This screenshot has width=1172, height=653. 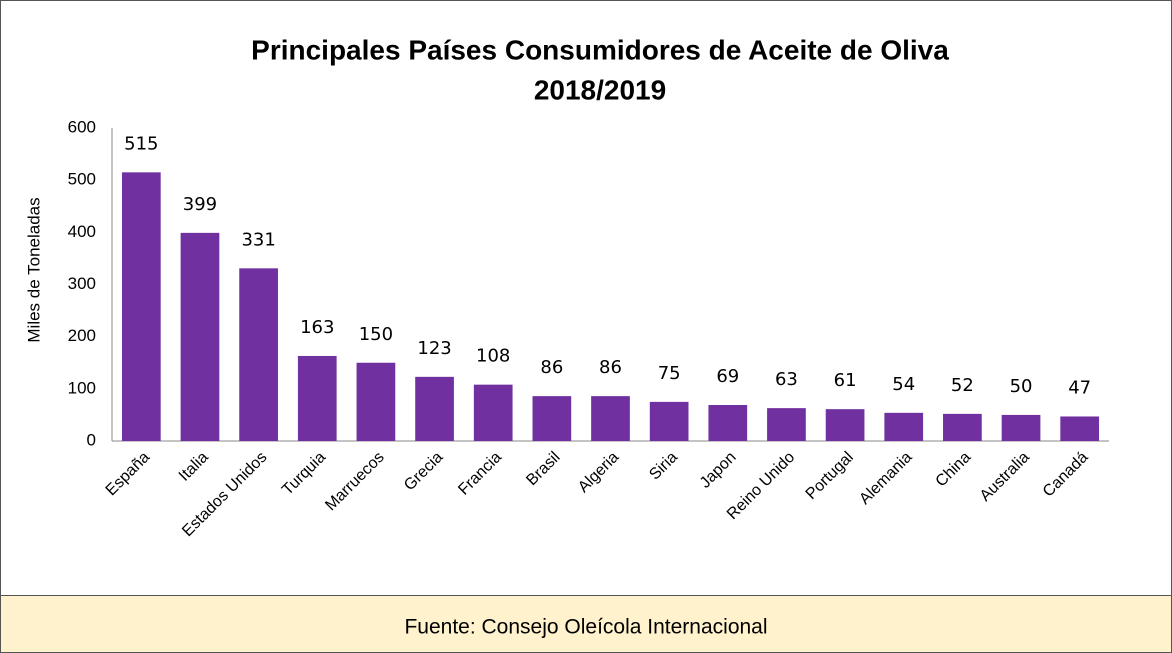 I want to click on y-axis-label: Miles de Toneladas, so click(x=33, y=269).